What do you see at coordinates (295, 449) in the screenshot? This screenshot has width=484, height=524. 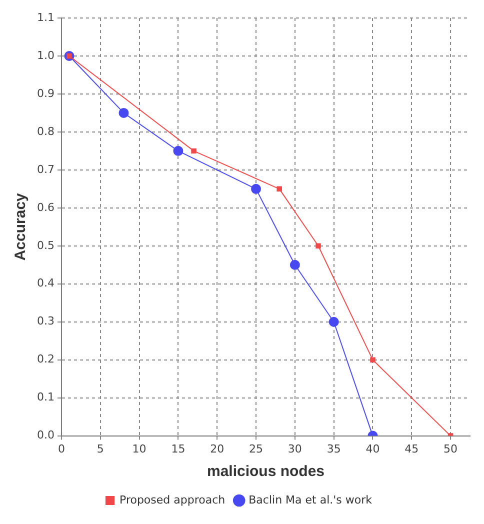 I see `x-tick-label: 30` at bounding box center [295, 449].